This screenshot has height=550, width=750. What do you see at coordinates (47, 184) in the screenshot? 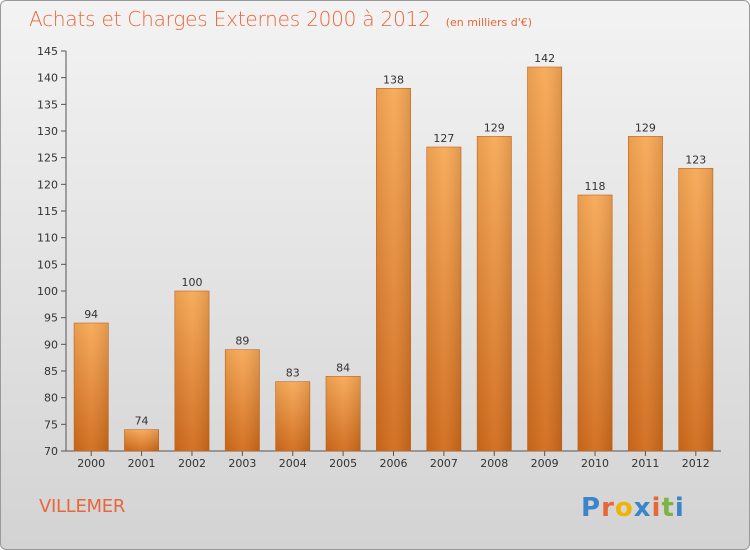
I see `y-tick-label: 120` at bounding box center [47, 184].